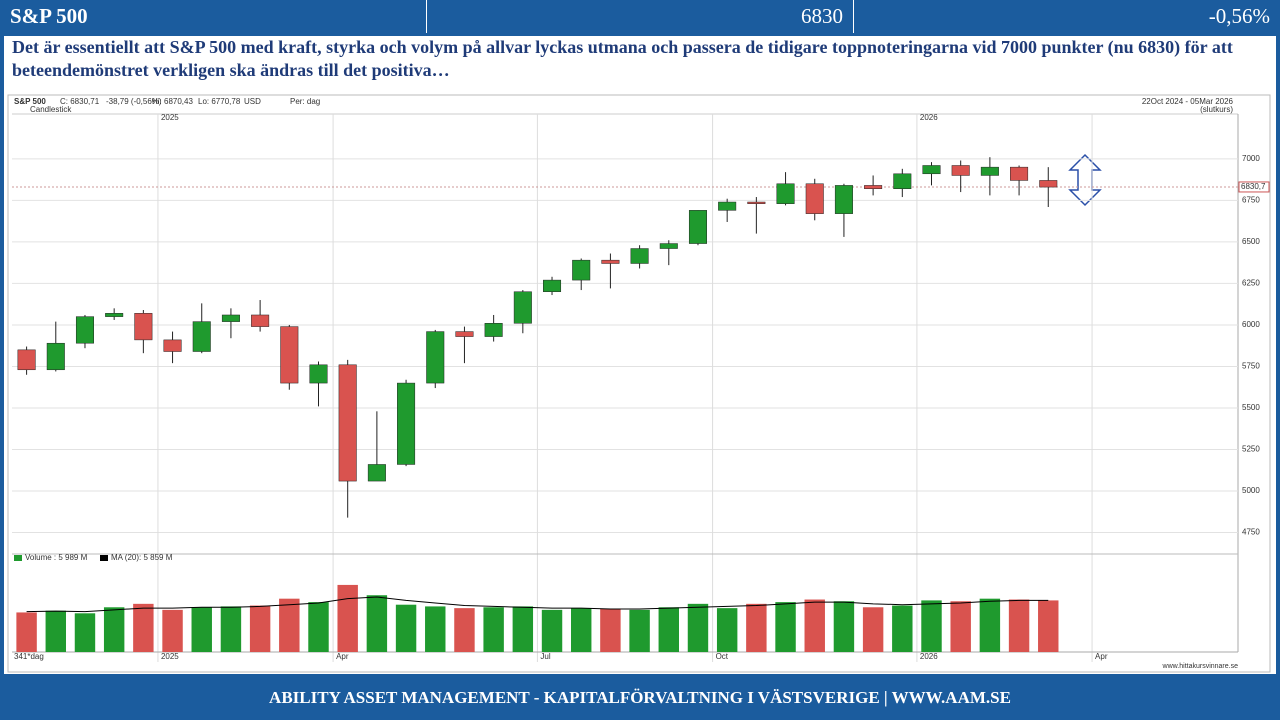  I want to click on info-text: Per: dag, so click(305, 101).